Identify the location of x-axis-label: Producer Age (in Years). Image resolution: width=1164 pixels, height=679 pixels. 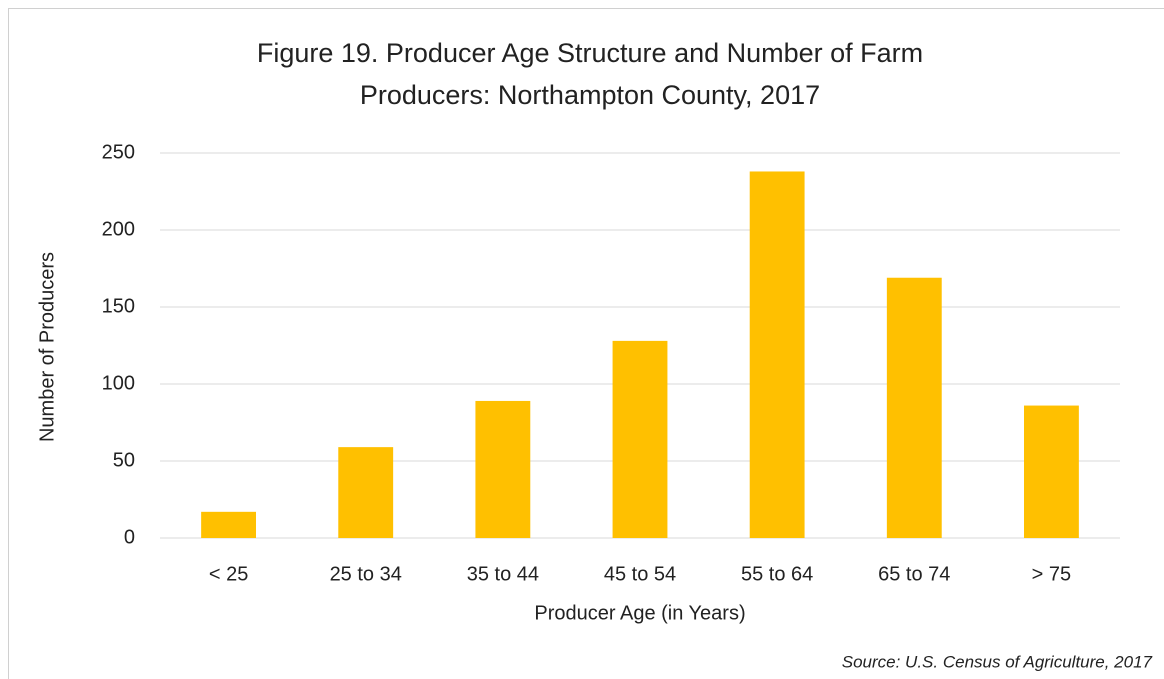
(639, 613).